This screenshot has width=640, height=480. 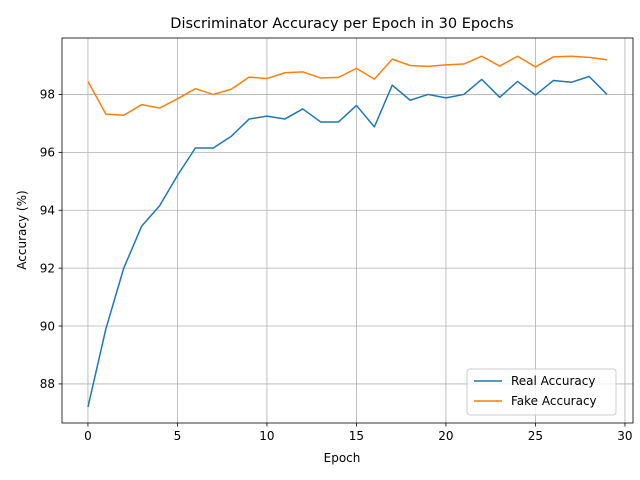 I want to click on y-tick-label: 92, so click(x=47, y=268).